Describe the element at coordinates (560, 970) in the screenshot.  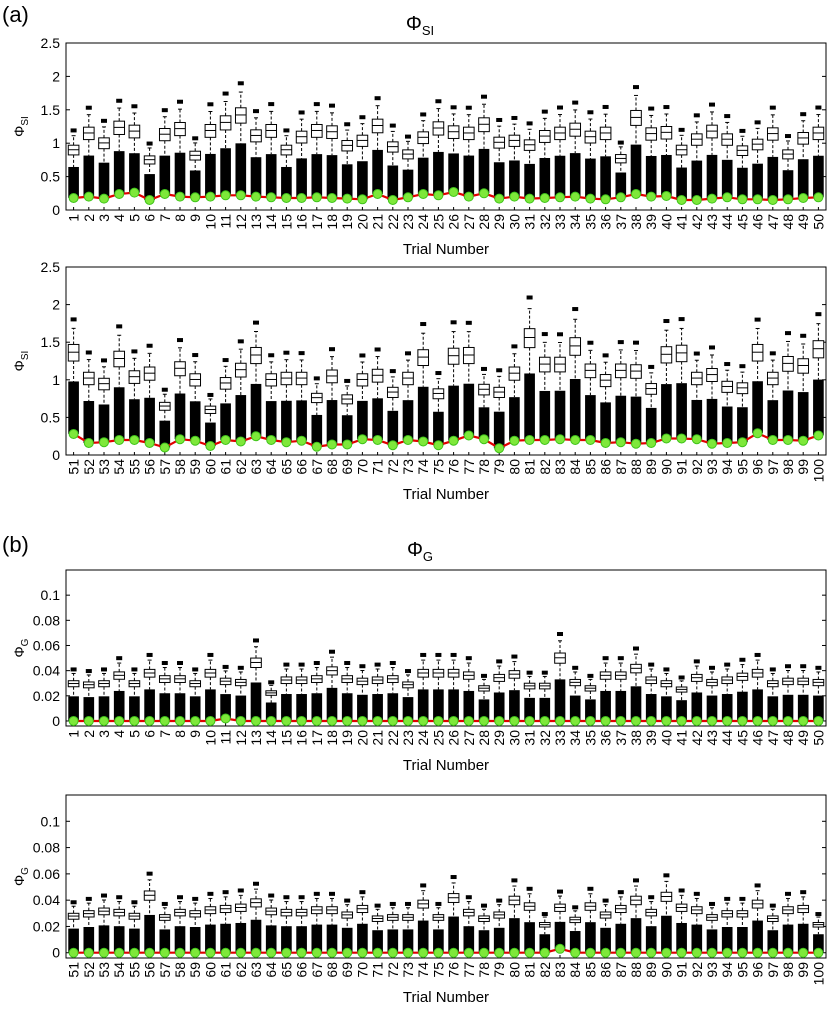
I see `x-tick-label: 83` at that location.